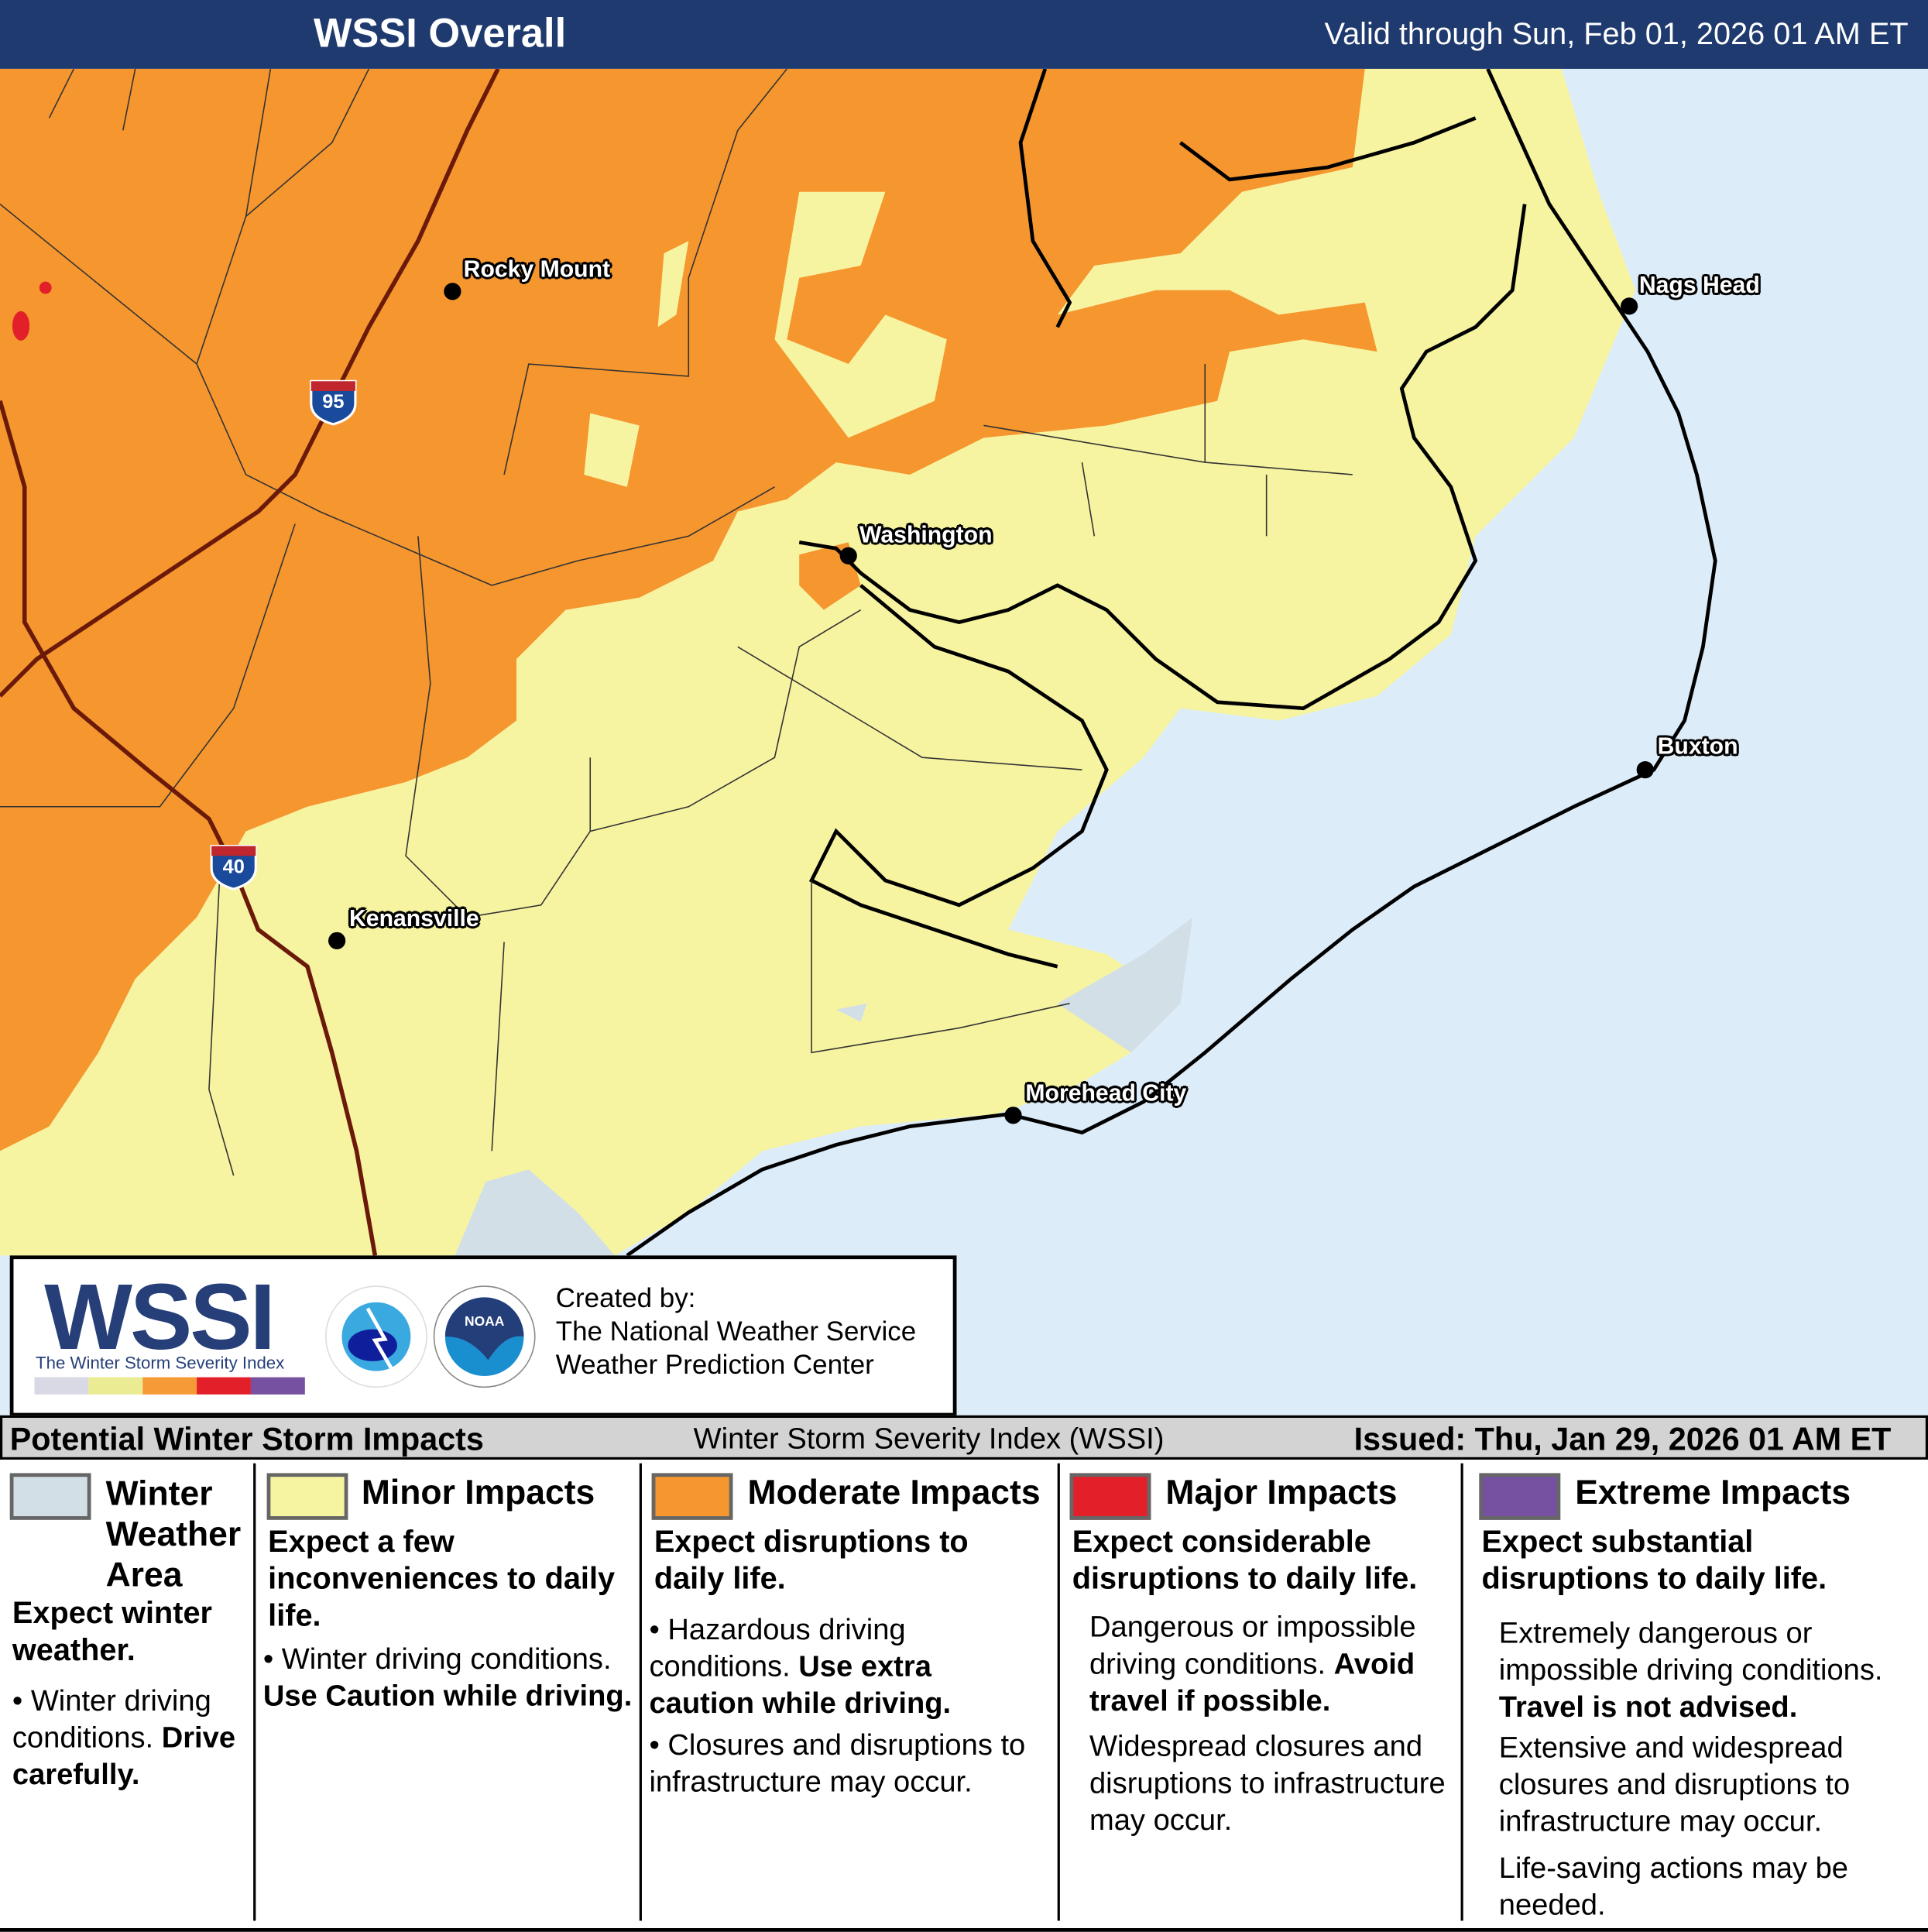 The width and height of the screenshot is (1928, 1932). I want to click on legend-title: Major Impacts, so click(1281, 1492).